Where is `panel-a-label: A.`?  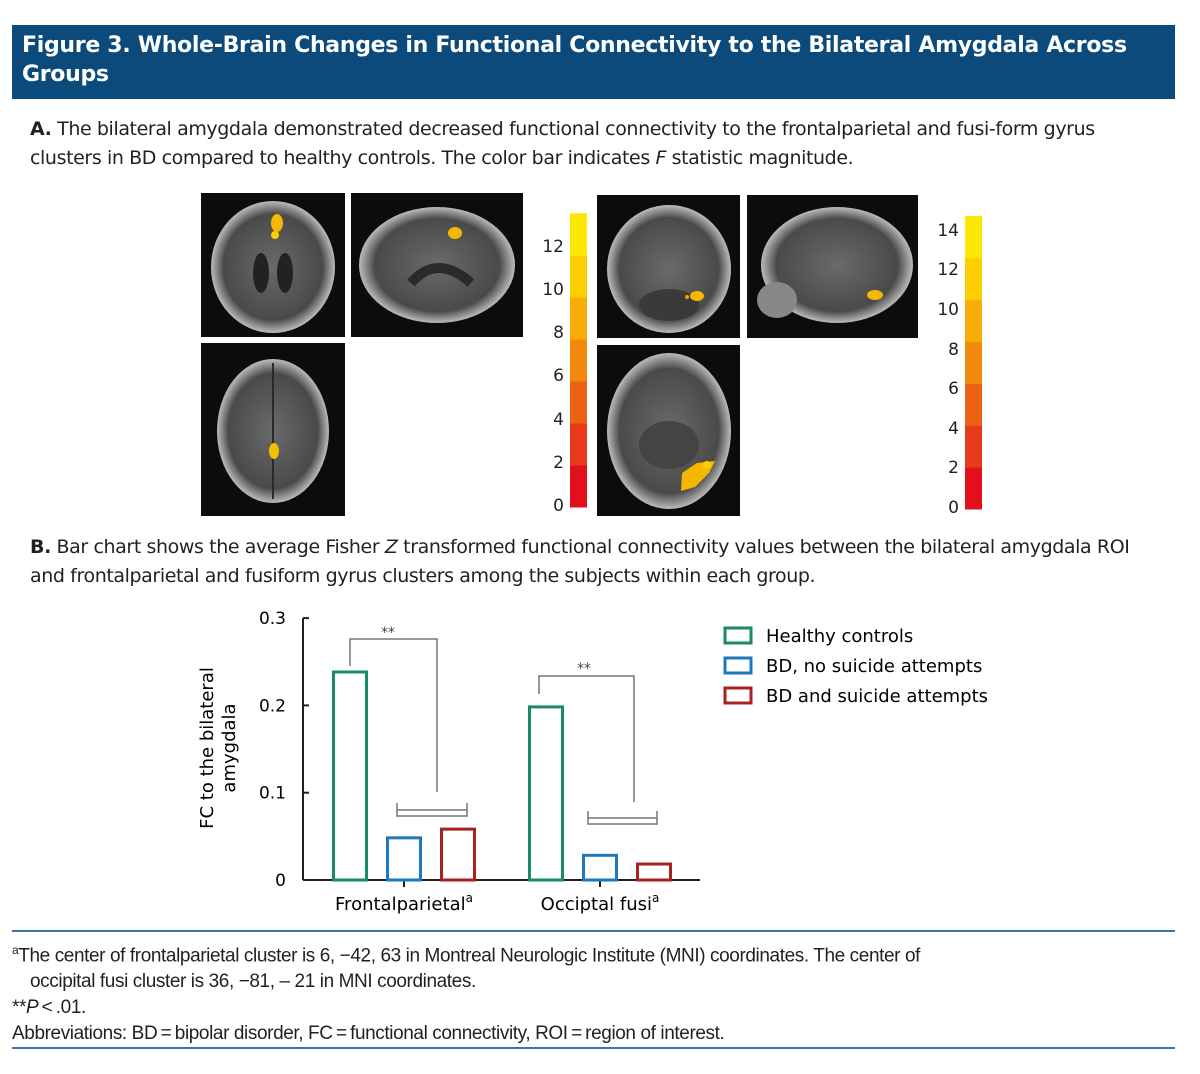 panel-a-label: A. is located at coordinates (41, 129).